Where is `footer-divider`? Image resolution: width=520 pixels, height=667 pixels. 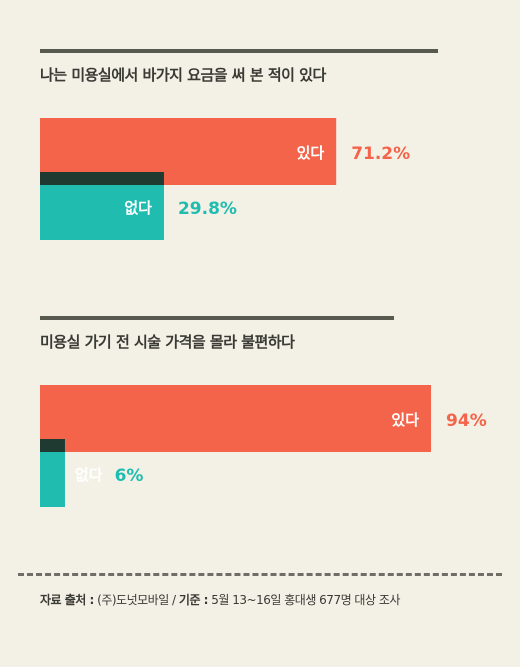
footer-divider is located at coordinates (260, 574).